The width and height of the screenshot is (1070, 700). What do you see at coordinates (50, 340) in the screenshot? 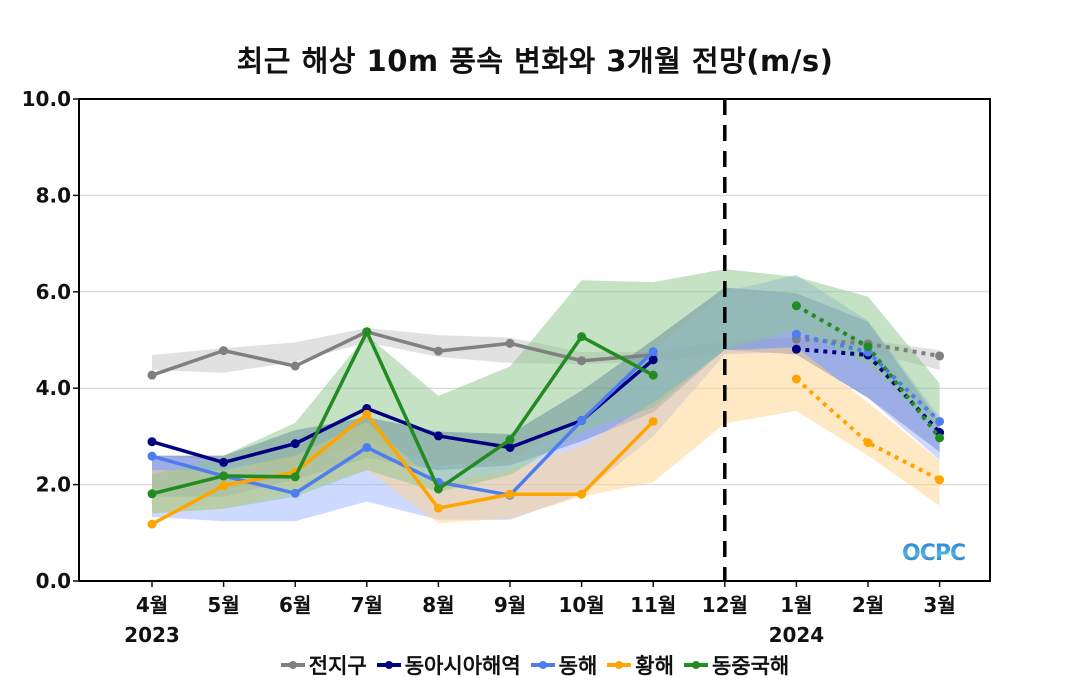
I see `y-axis-ticks: 0.0 2.0 4.0 6.0 8.0 10.0` at bounding box center [50, 340].